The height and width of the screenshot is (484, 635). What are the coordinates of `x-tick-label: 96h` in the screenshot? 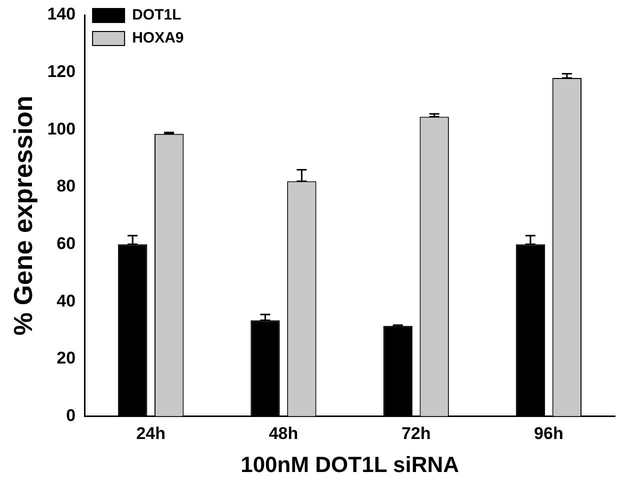 It's located at (549, 434).